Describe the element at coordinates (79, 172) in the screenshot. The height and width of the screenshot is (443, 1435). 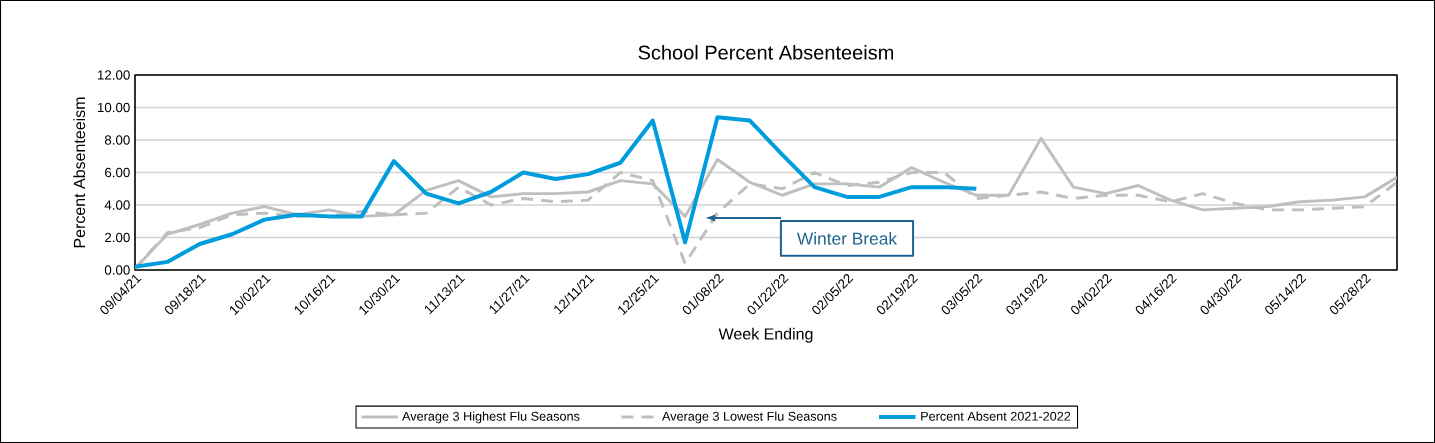
I see `y-axis-title: Percent Absenteeism` at that location.